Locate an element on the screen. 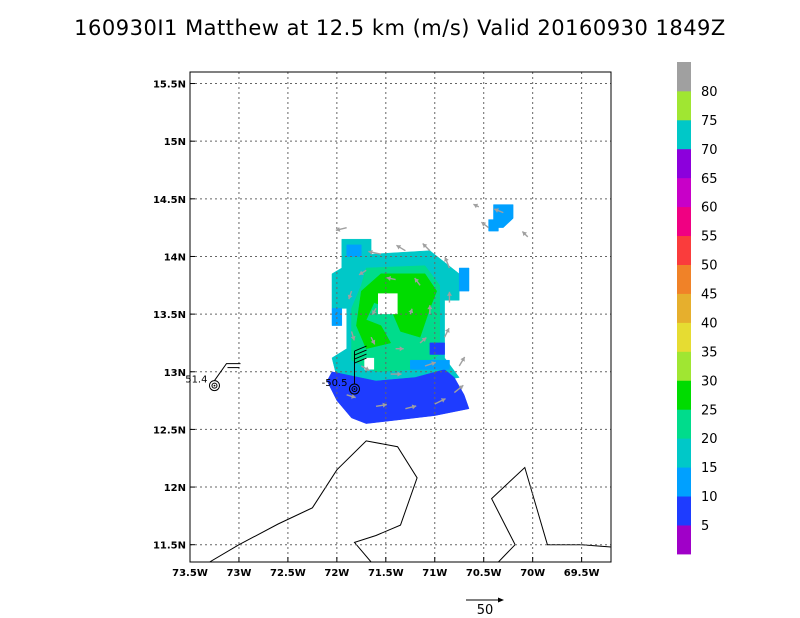  coastline is located at coordinates (410, 501).